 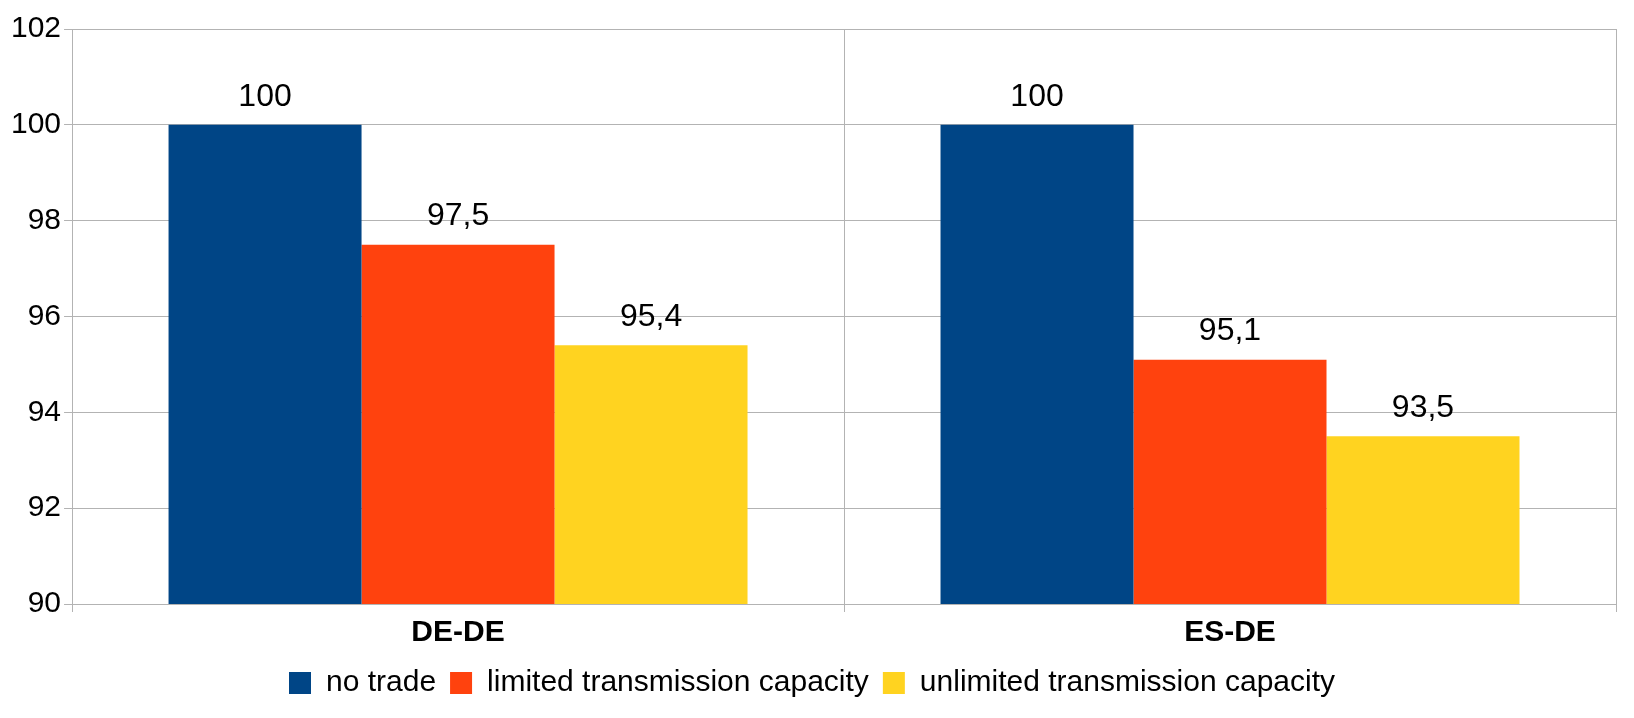 What do you see at coordinates (44, 410) in the screenshot?
I see `y-tick-label: 94` at bounding box center [44, 410].